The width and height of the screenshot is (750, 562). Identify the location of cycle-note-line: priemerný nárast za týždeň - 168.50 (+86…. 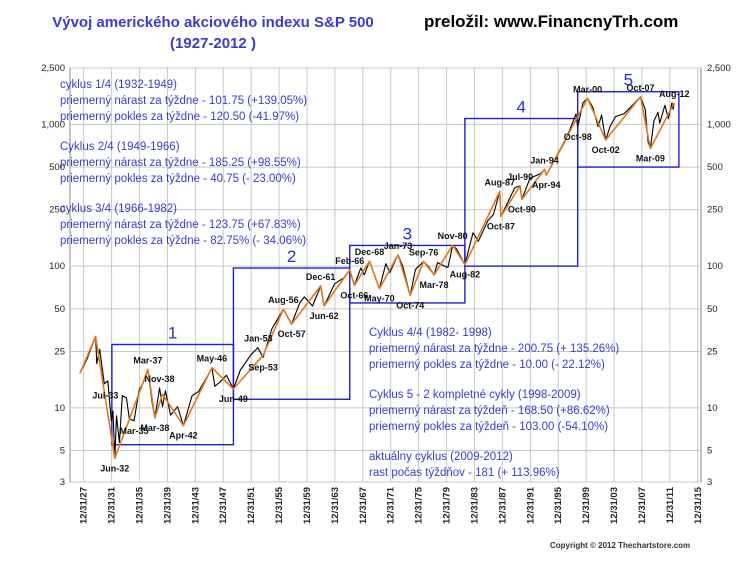
(489, 411).